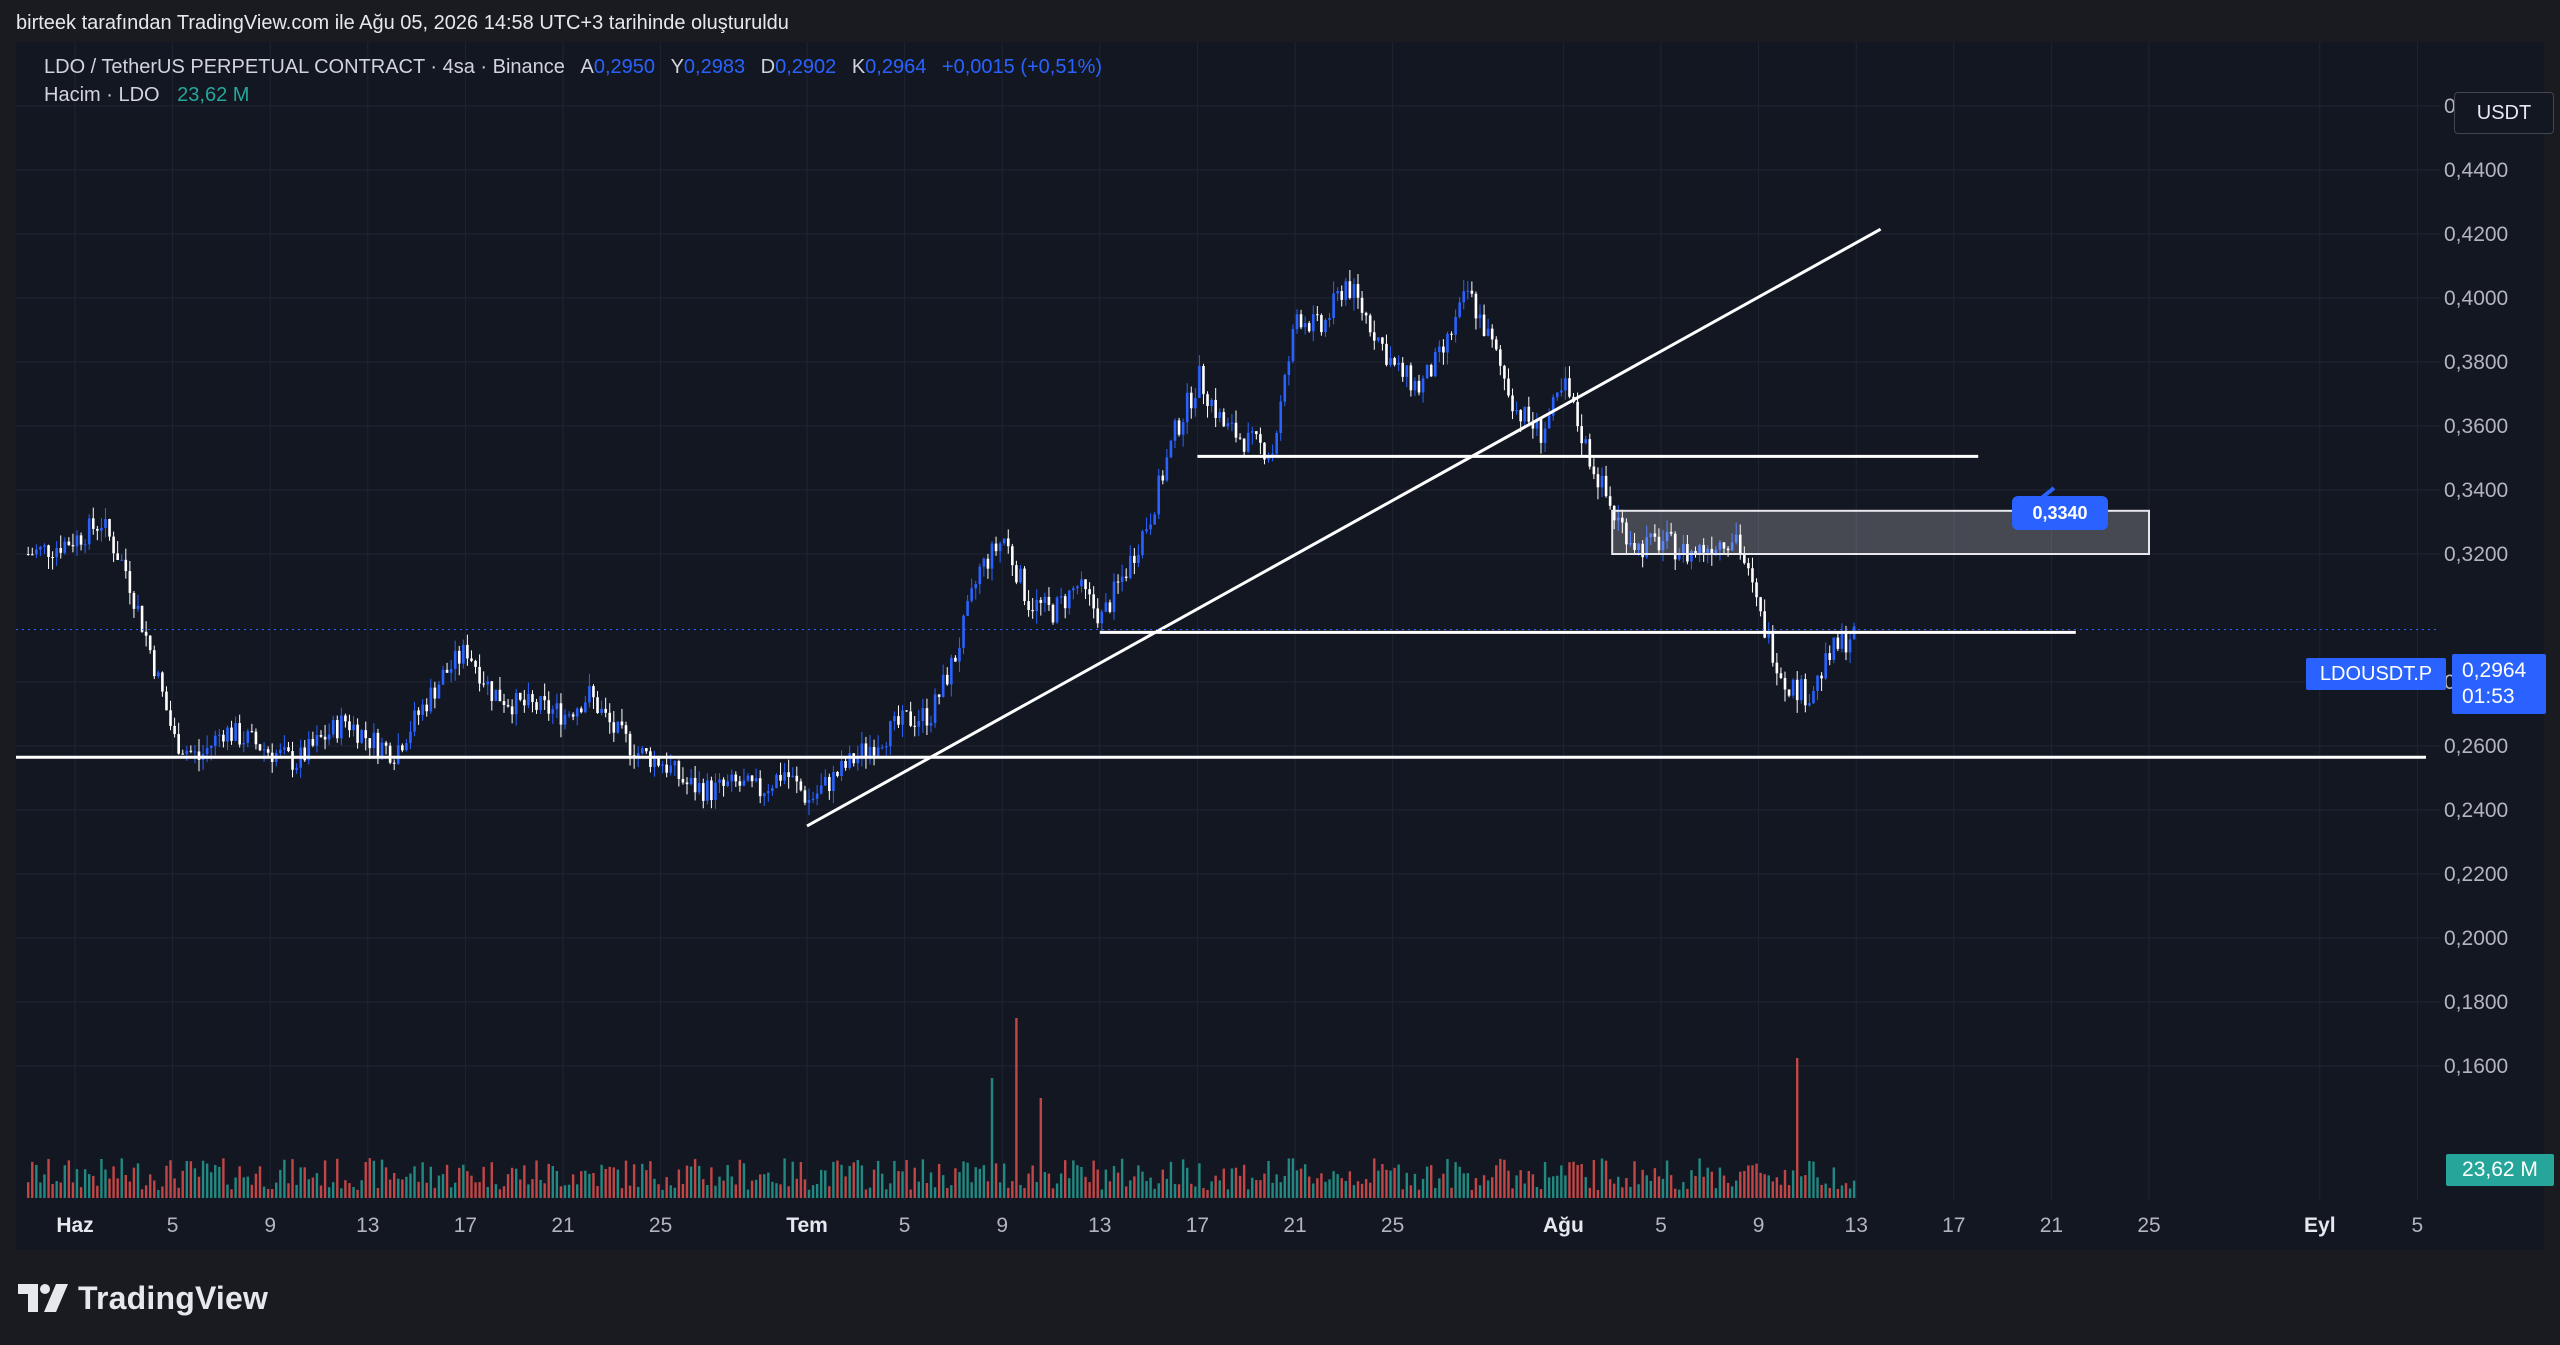 The height and width of the screenshot is (1345, 2560). What do you see at coordinates (2494, 670) in the screenshot?
I see `last-price-value: 0,2964` at bounding box center [2494, 670].